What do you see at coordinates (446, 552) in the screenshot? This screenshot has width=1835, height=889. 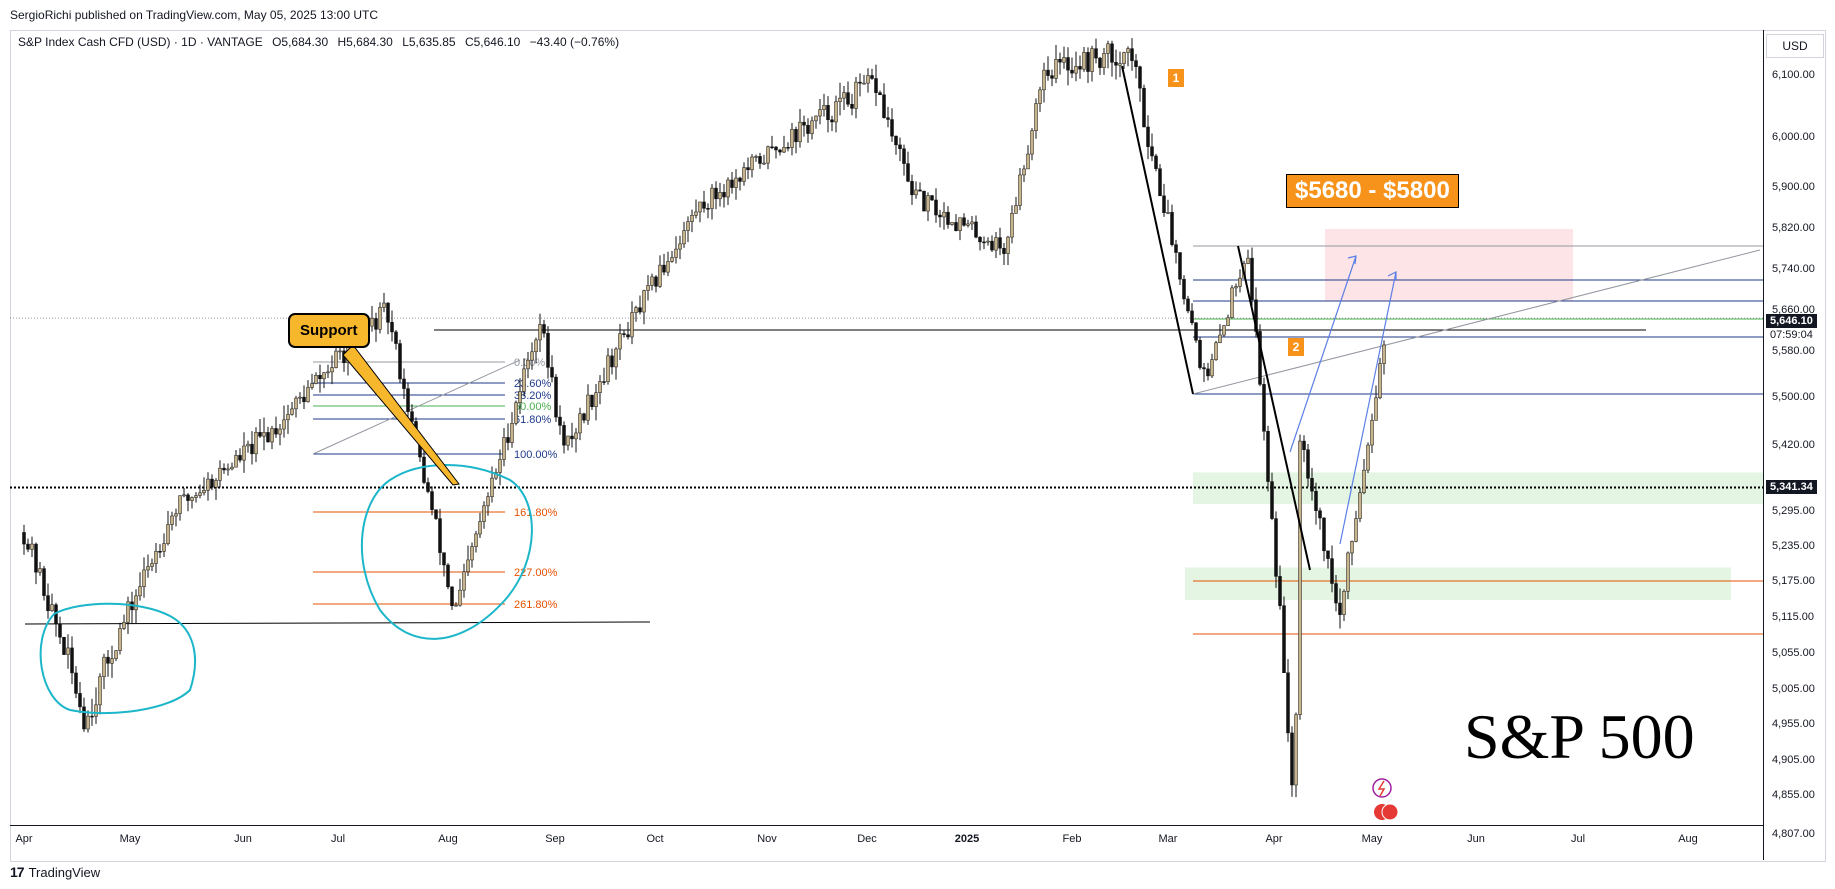 I see `highlight-circle` at bounding box center [446, 552].